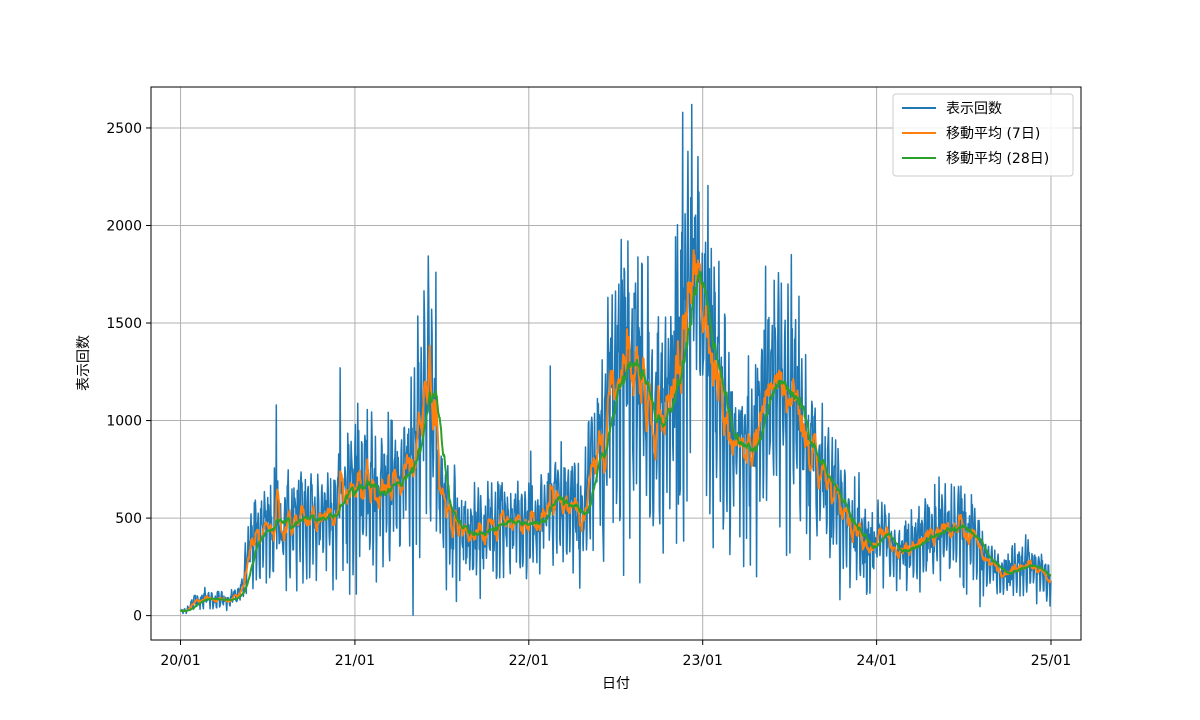 The width and height of the screenshot is (1200, 720). I want to click on legend-label-series-0: 表示回数, so click(974, 109).